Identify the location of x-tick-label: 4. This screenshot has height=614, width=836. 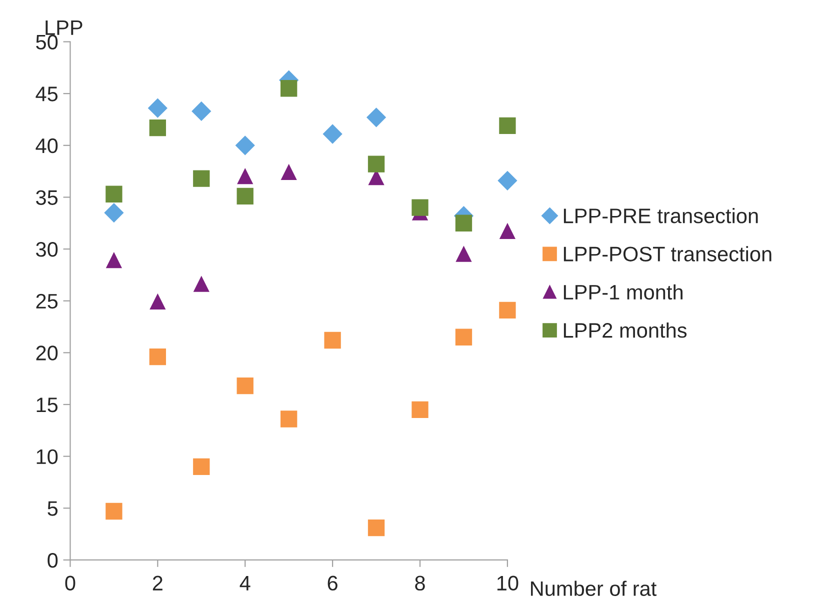
(245, 583).